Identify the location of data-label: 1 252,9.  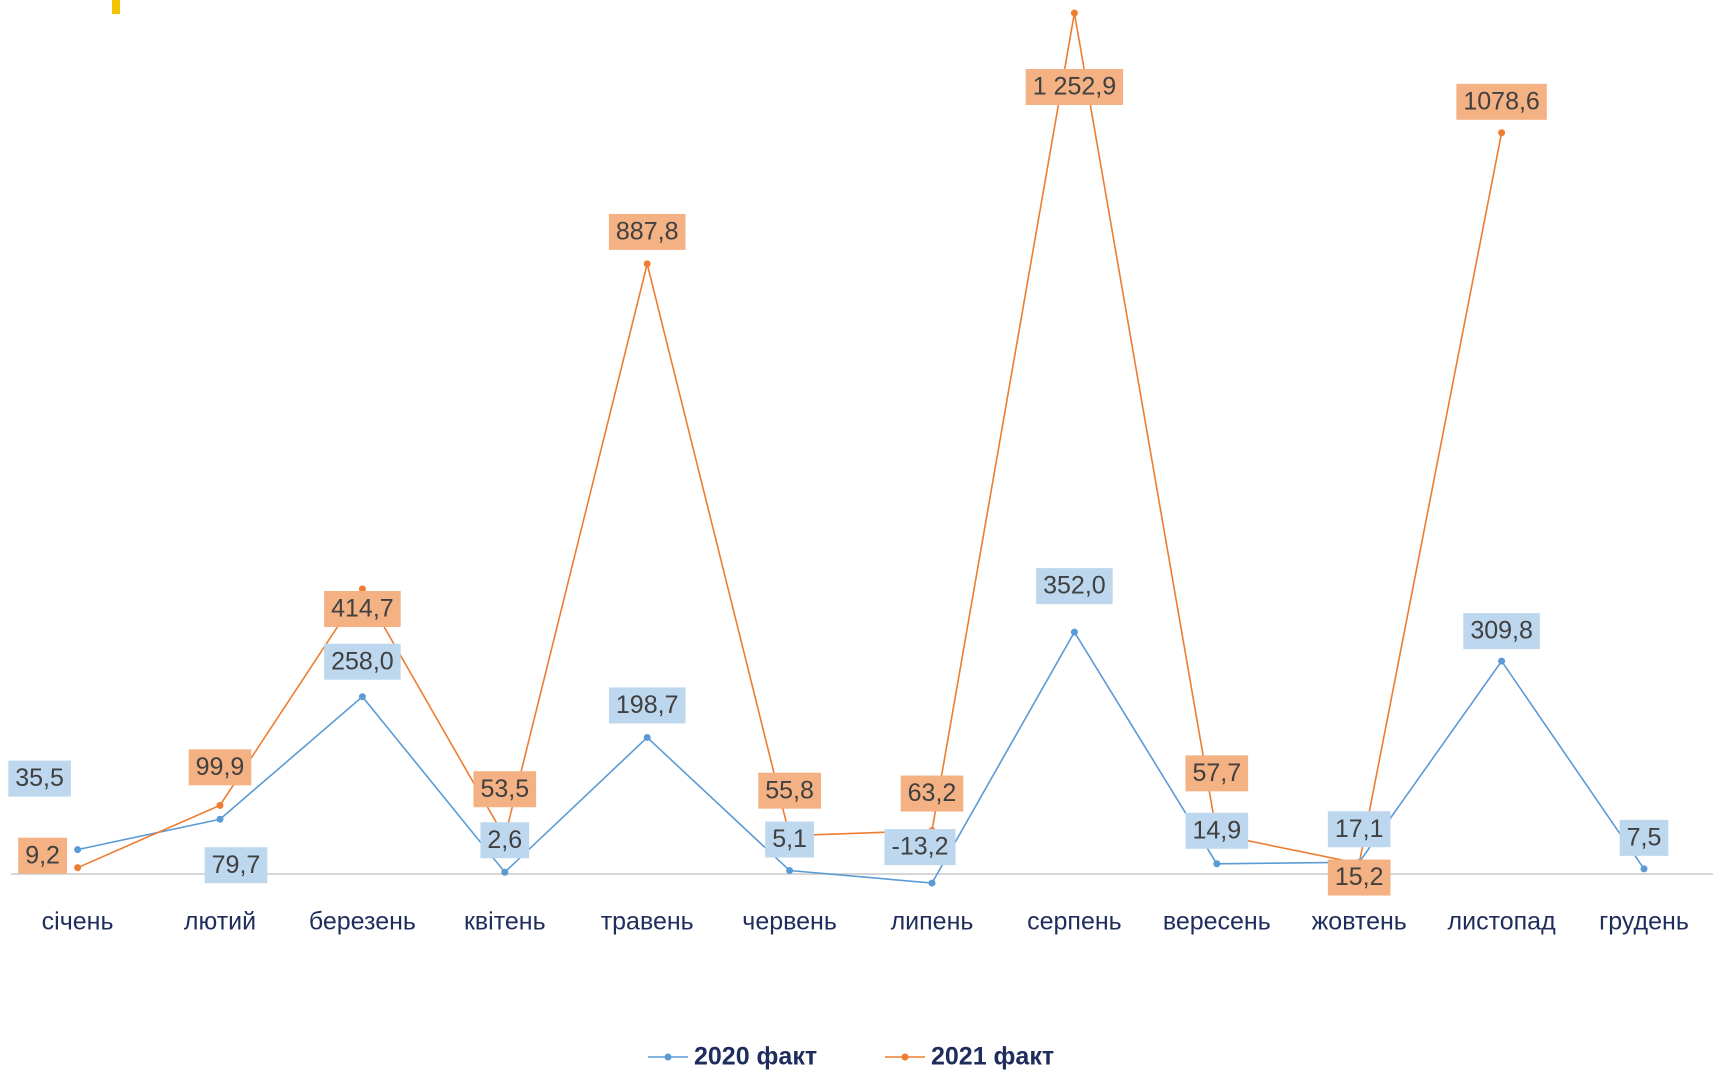
(1074, 87).